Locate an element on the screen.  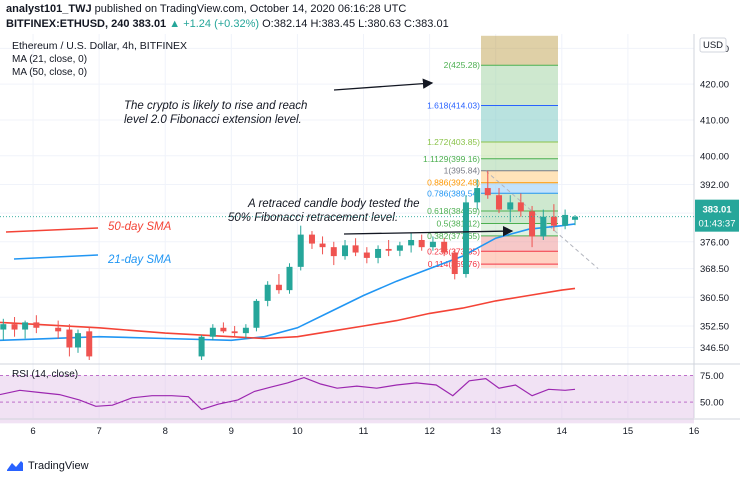
price-tick-label: 392.00 is located at coordinates (714, 185).